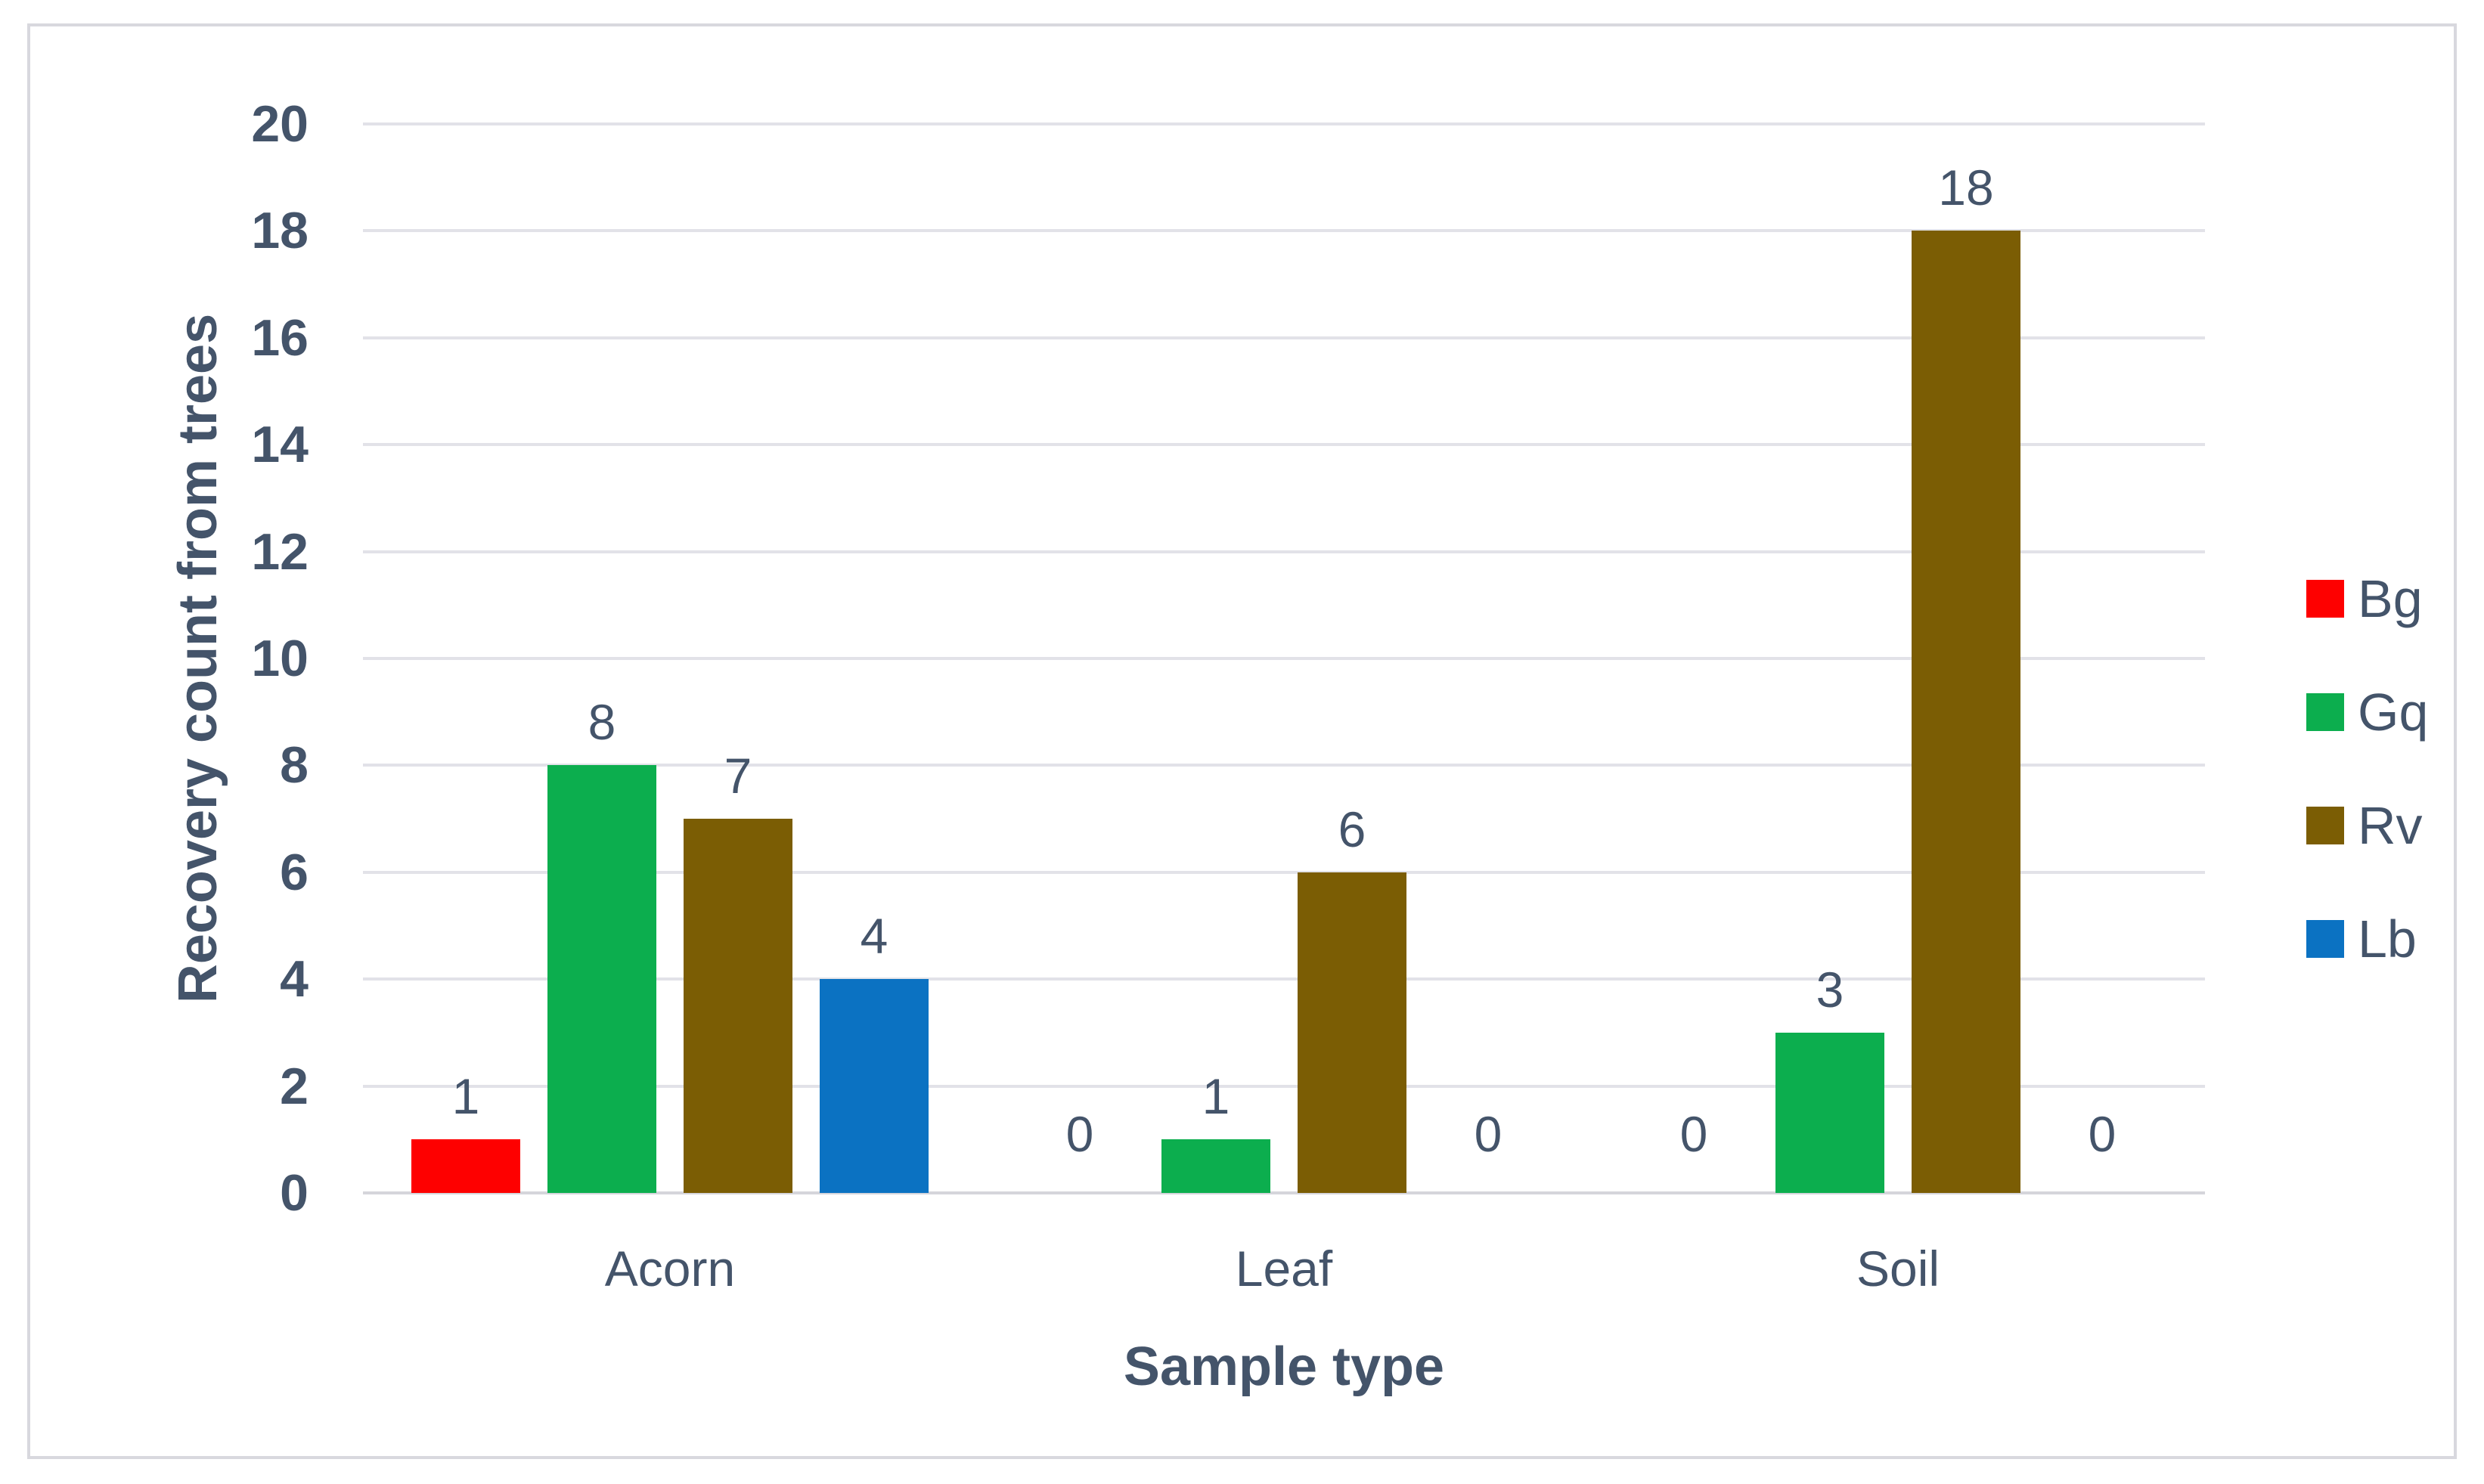 The height and width of the screenshot is (1484, 2484). I want to click on legend-item-bg: Bg, so click(2364, 599).